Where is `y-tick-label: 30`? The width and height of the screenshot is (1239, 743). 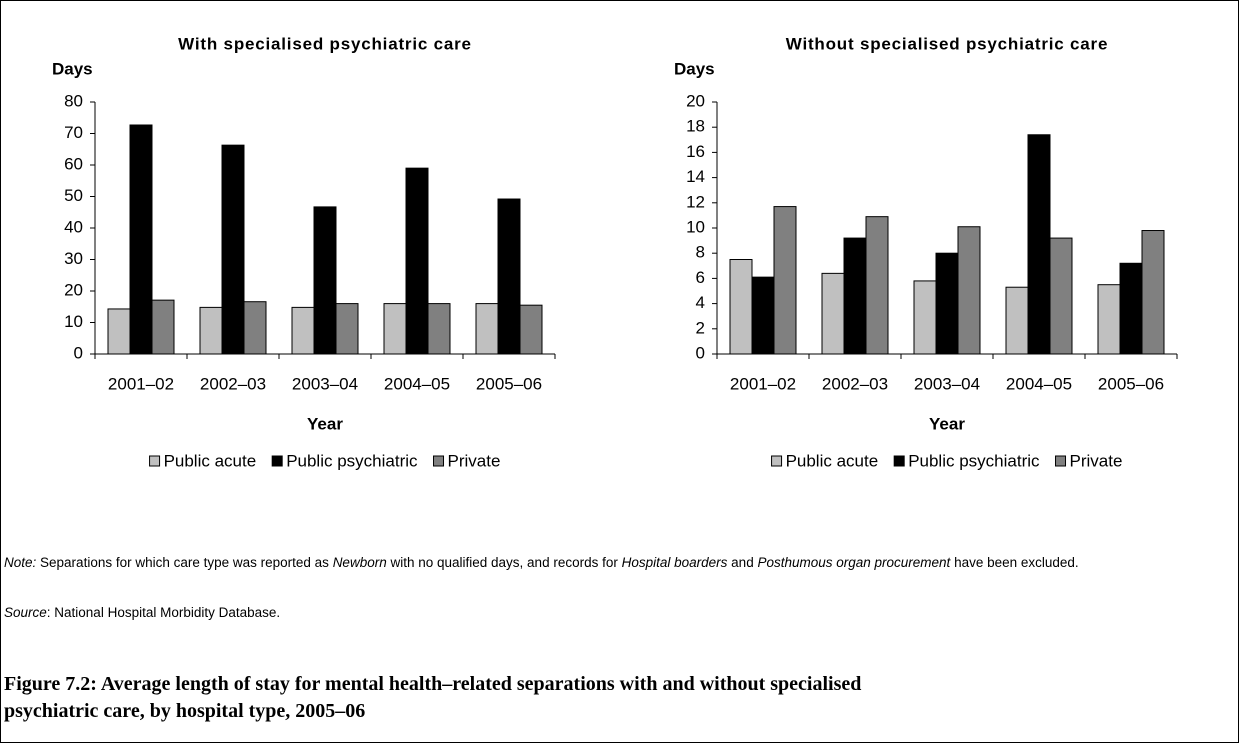
y-tick-label: 30 is located at coordinates (73, 258).